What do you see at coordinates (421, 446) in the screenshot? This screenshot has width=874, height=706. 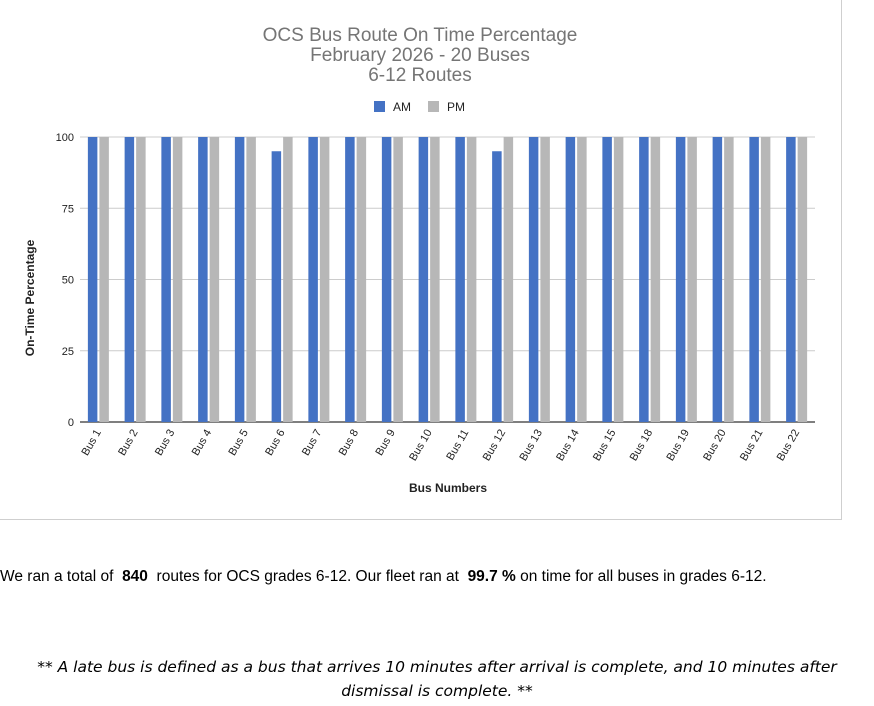 I see `x-tick-label: Bus 10` at bounding box center [421, 446].